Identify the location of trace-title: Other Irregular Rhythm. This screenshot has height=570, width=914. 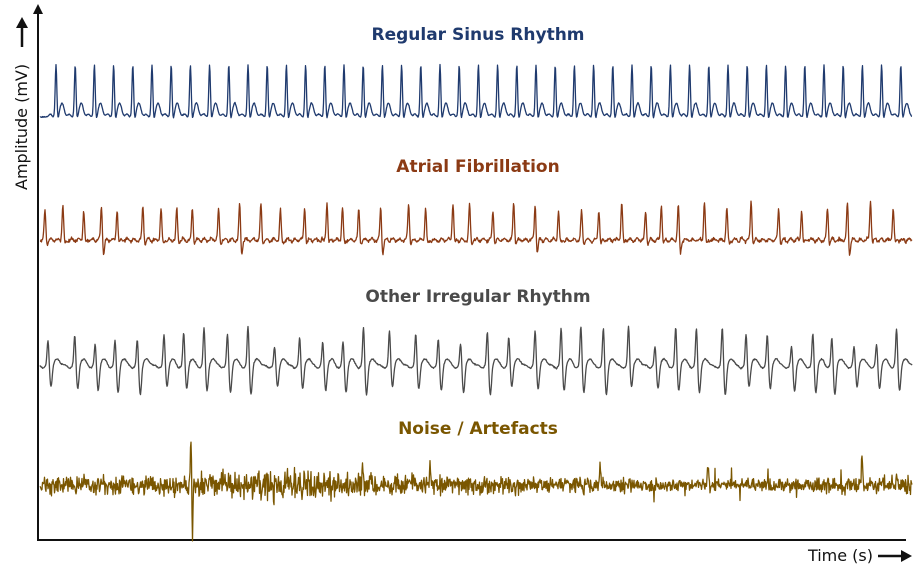
(477, 297).